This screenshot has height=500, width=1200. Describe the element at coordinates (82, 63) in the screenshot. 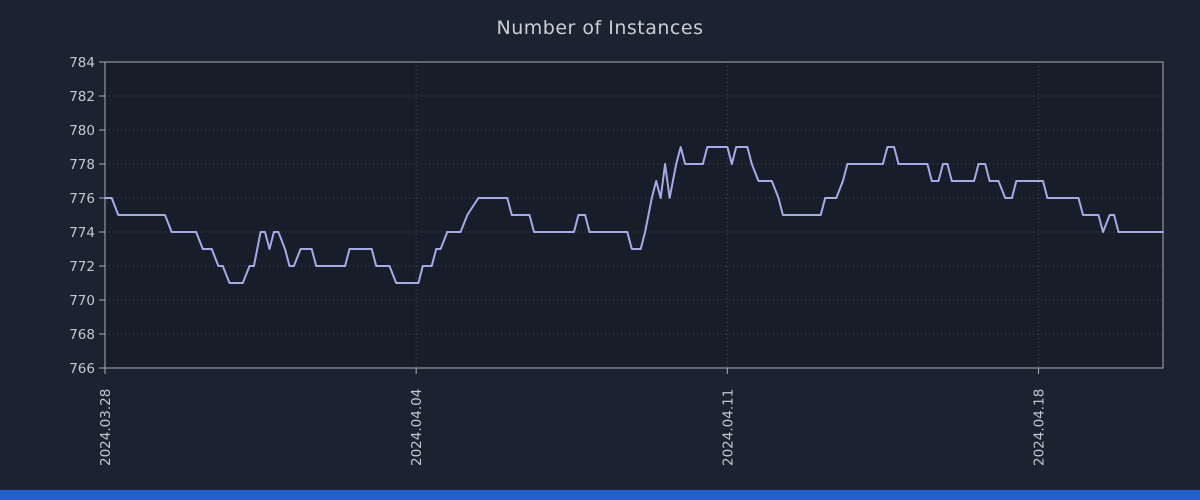

I see `y-tick-label: 784` at that location.